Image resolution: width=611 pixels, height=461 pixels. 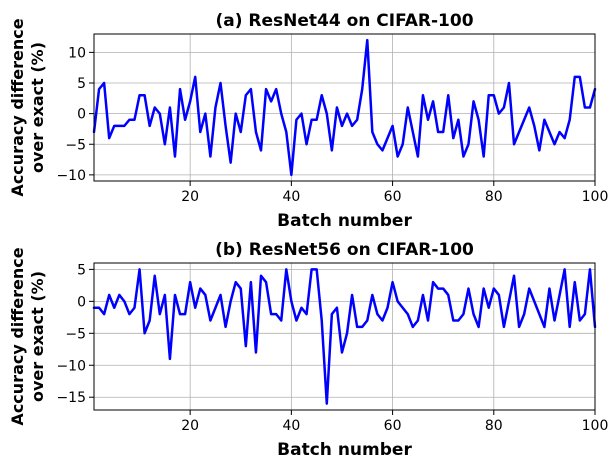 What do you see at coordinates (77, 53) in the screenshot?
I see `y-tick-label: 10` at bounding box center [77, 53].